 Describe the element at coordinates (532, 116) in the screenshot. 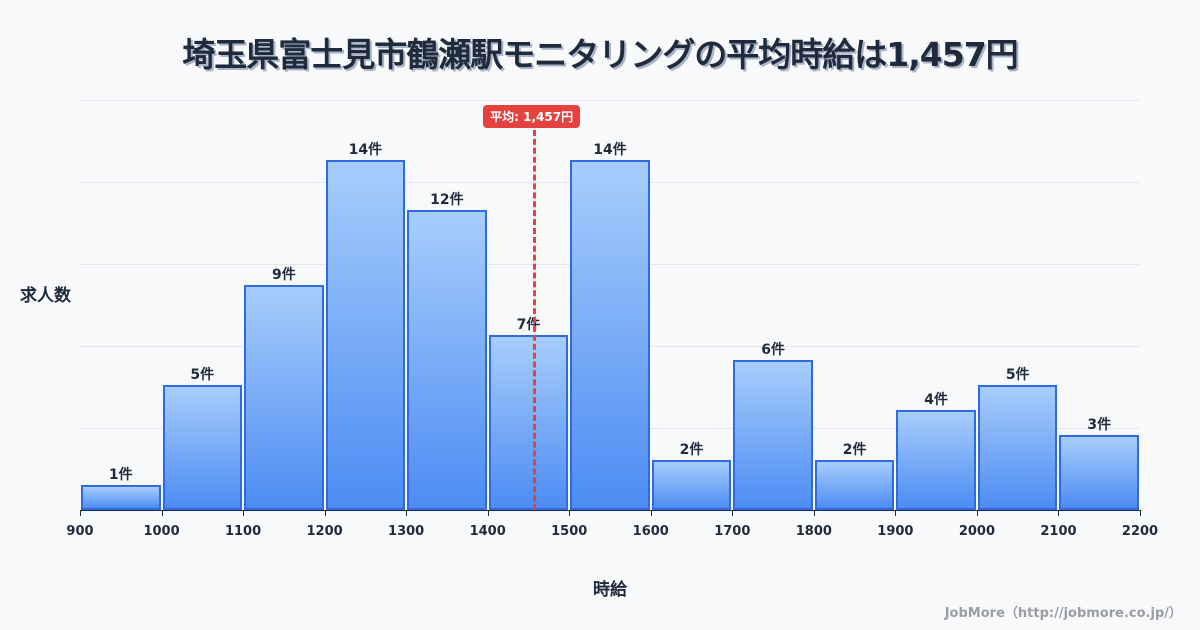

I see `mean-badge: 平均: 1,457円` at that location.